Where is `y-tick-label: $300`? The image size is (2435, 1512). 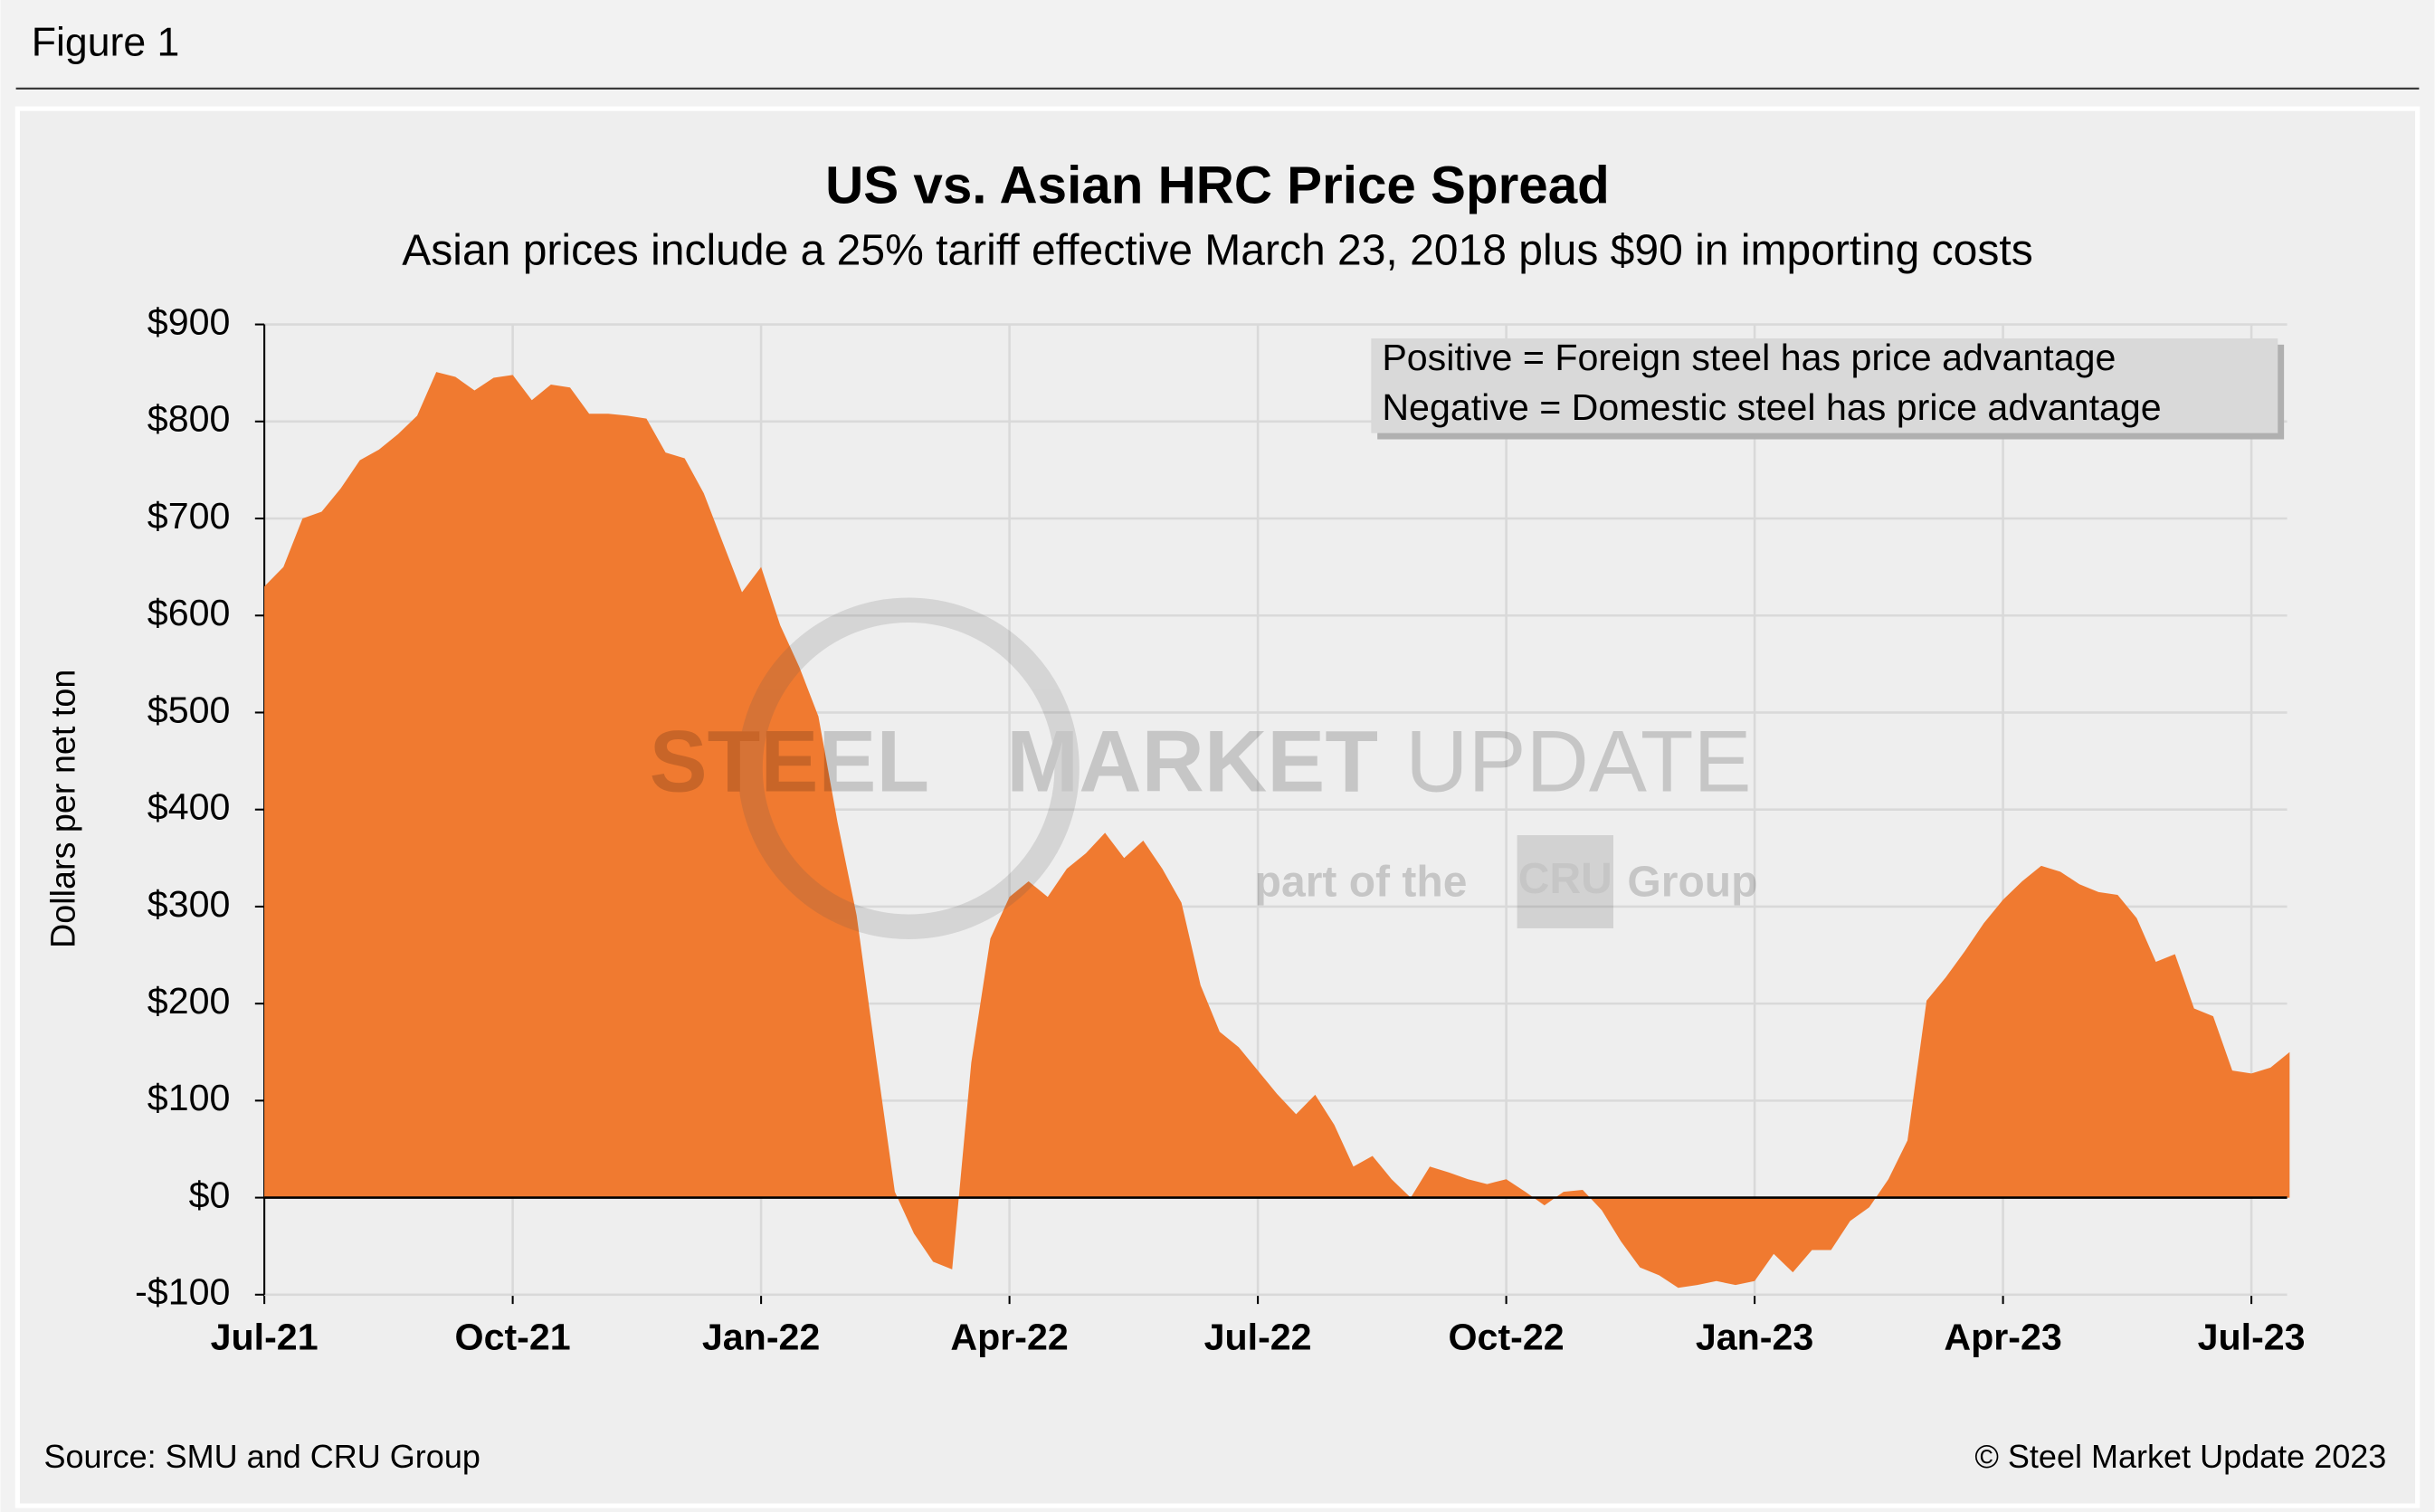
y-tick-label: $300 is located at coordinates (189, 904).